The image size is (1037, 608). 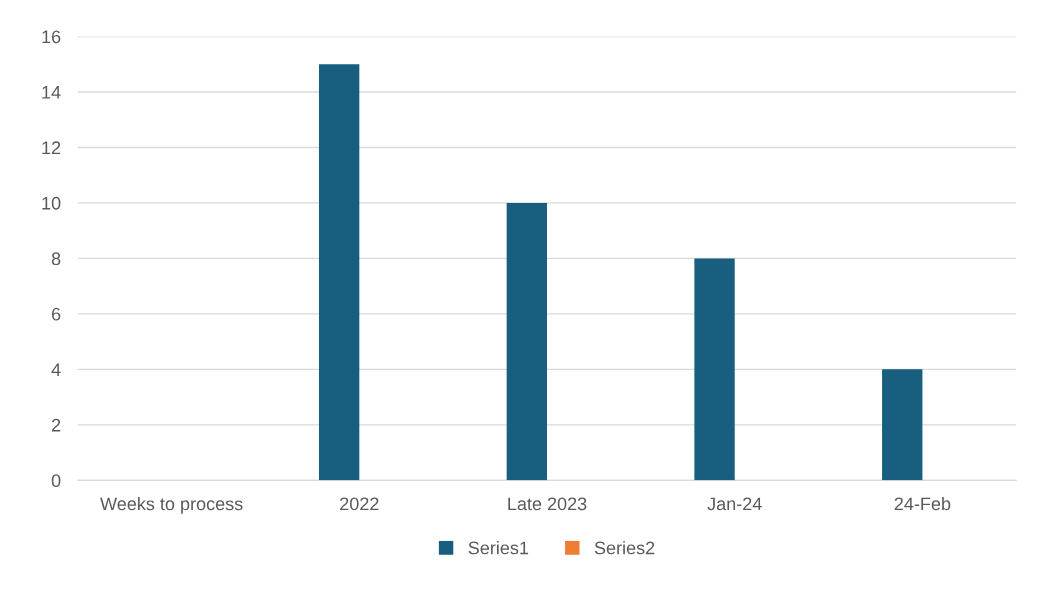 I want to click on y-tick-label: 0, so click(x=56, y=481).